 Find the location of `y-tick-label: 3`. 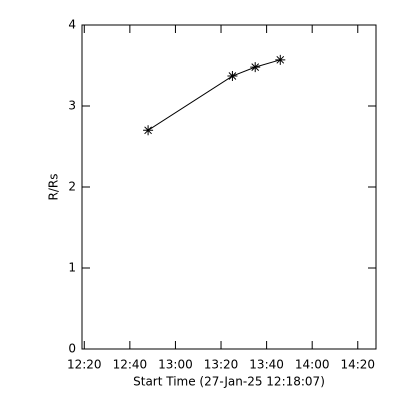

y-tick-label: 3 is located at coordinates (72, 106).